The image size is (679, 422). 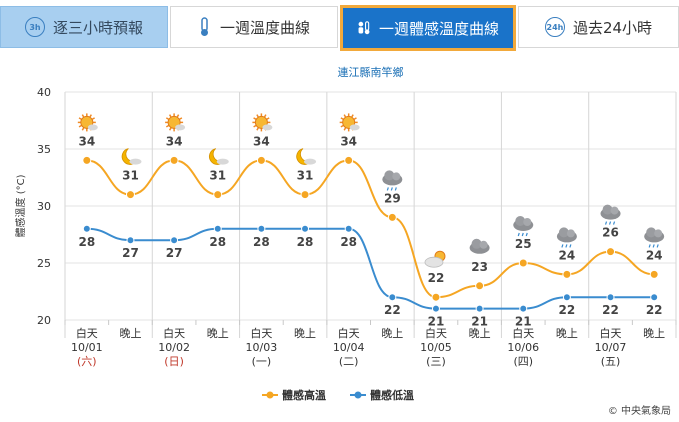 What do you see at coordinates (44, 263) in the screenshot?
I see `y-tick-label: 25` at bounding box center [44, 263].